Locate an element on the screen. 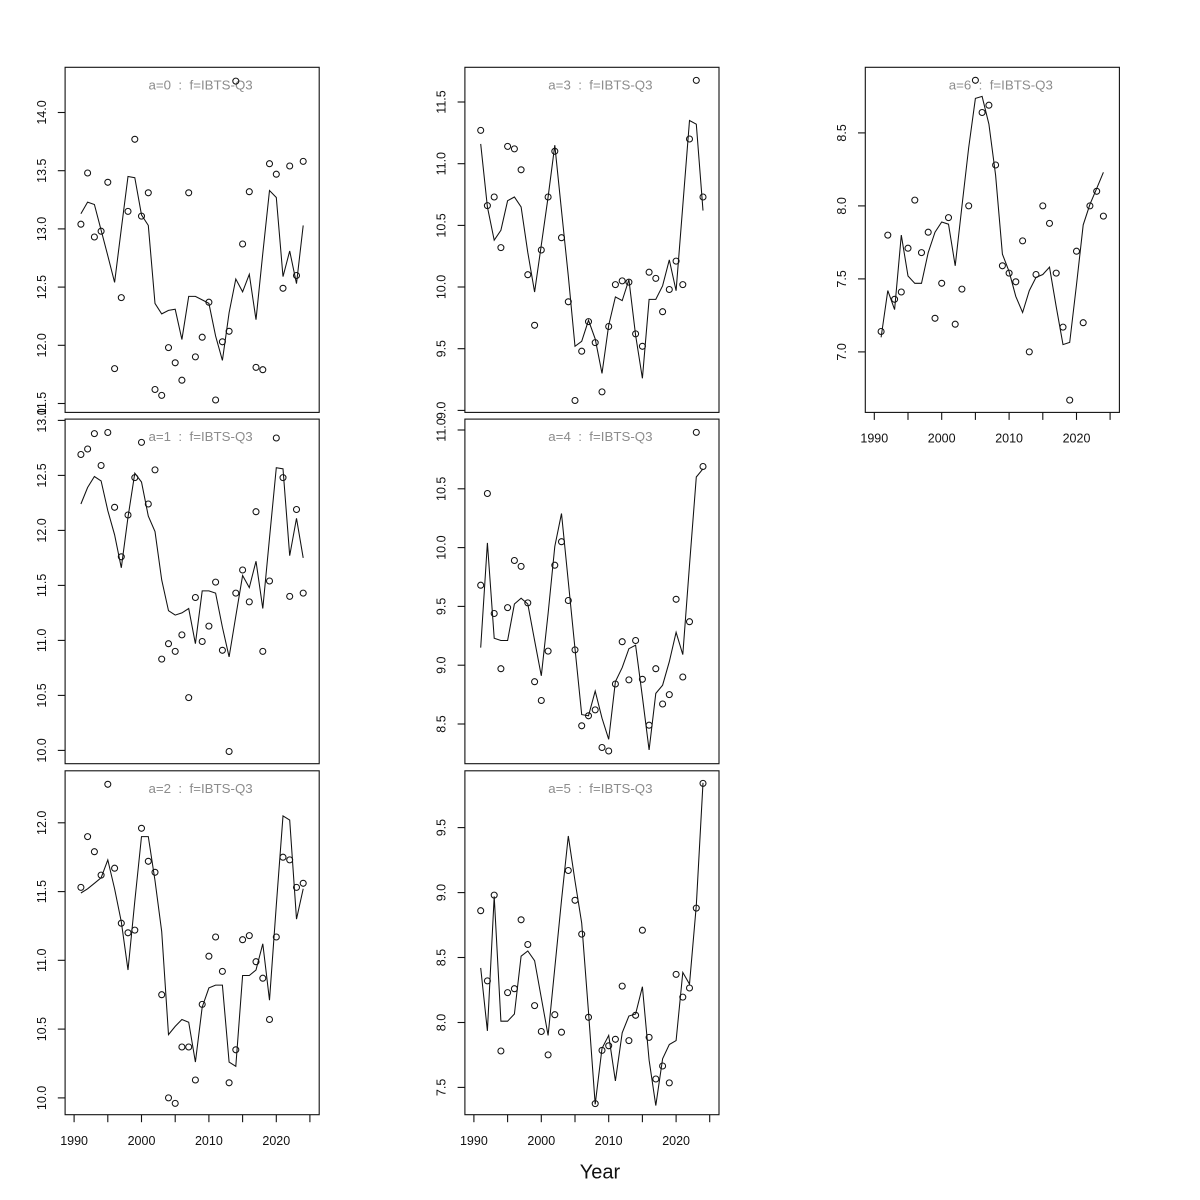 Image resolution: width=1200 pixels, height=1200 pixels. svg-text: a=5 : f=IBTS-Q3 is located at coordinates (600, 788).